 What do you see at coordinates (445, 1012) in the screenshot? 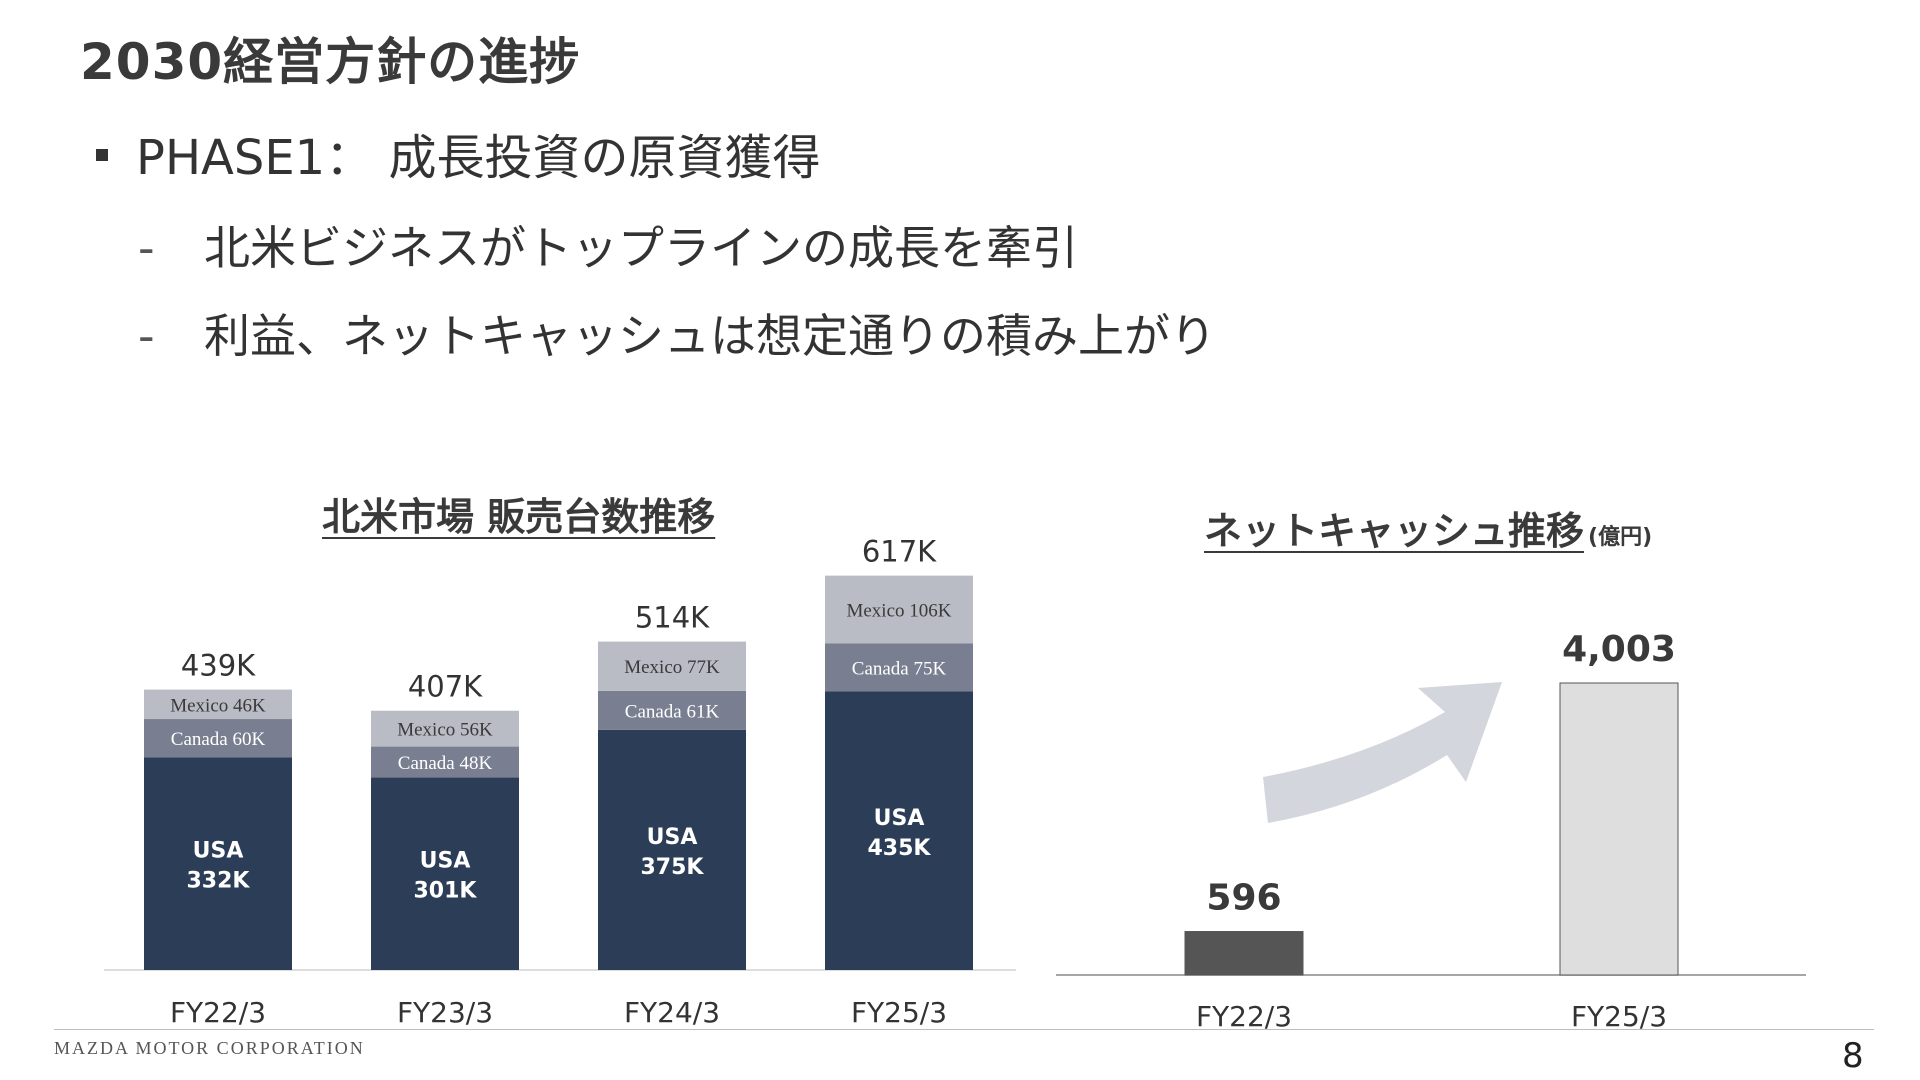
I see `x-tick-label: FY23/3` at bounding box center [445, 1012].